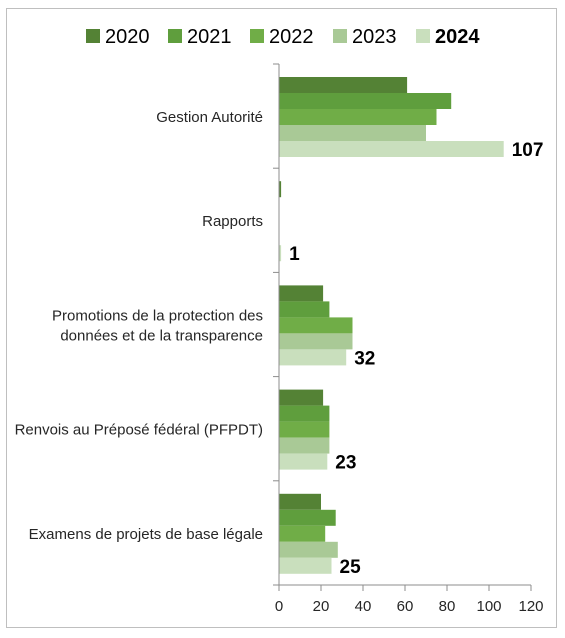 This screenshot has width=565, height=638. Describe the element at coordinates (488, 606) in the screenshot. I see `x-tick-label-100: 100` at that location.